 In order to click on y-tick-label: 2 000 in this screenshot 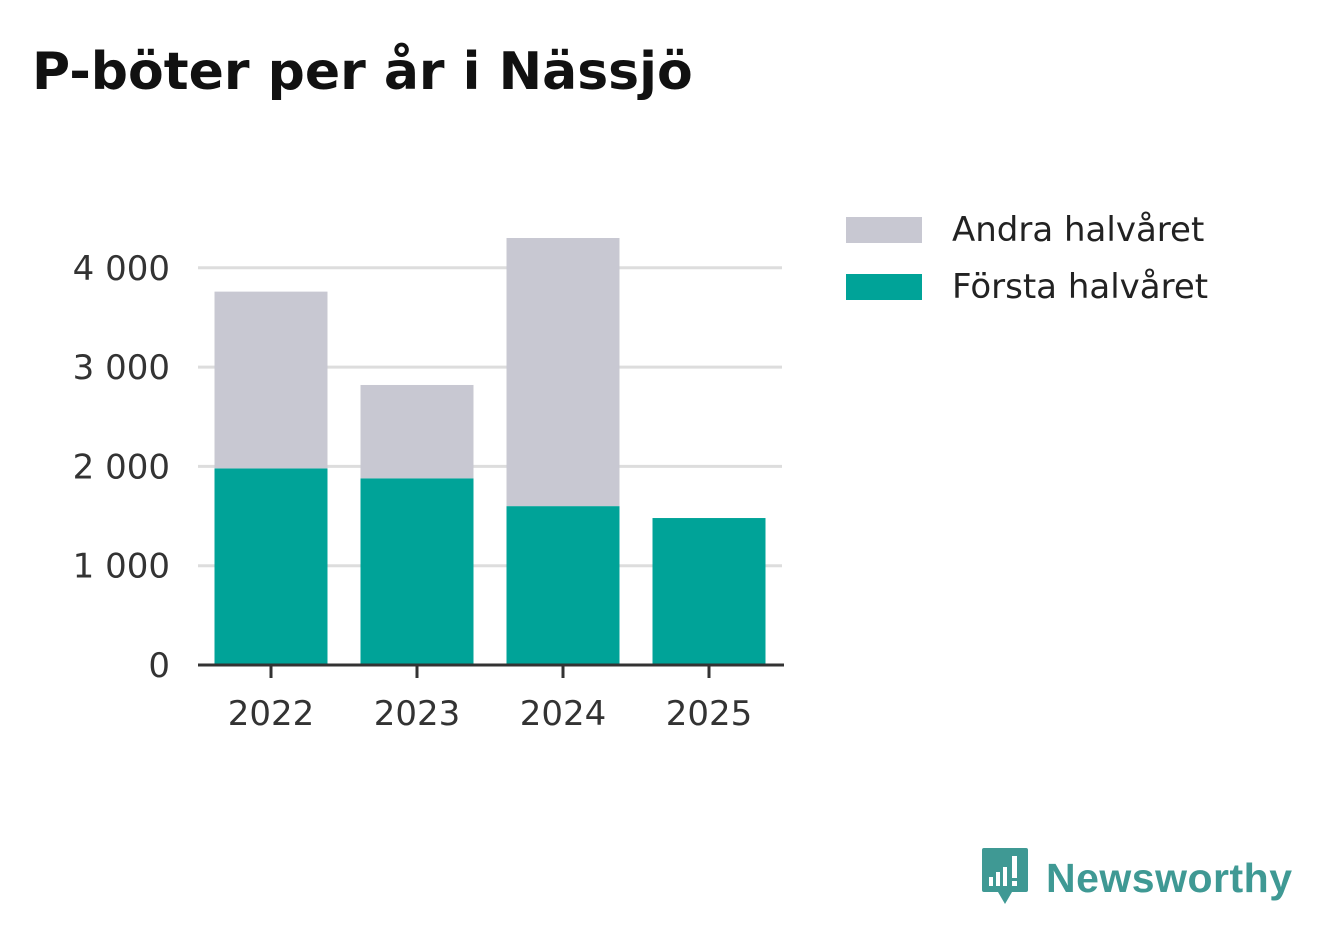, I will do `click(121, 467)`.